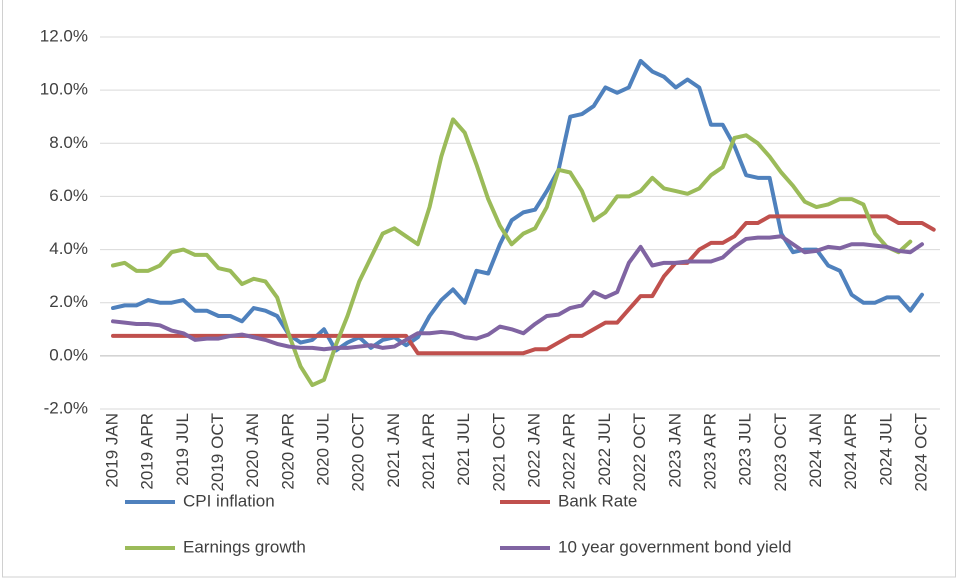 This screenshot has height=579, width=957. Describe the element at coordinates (709, 451) in the screenshot. I see `x-tick-label: 2023 APR` at that location.